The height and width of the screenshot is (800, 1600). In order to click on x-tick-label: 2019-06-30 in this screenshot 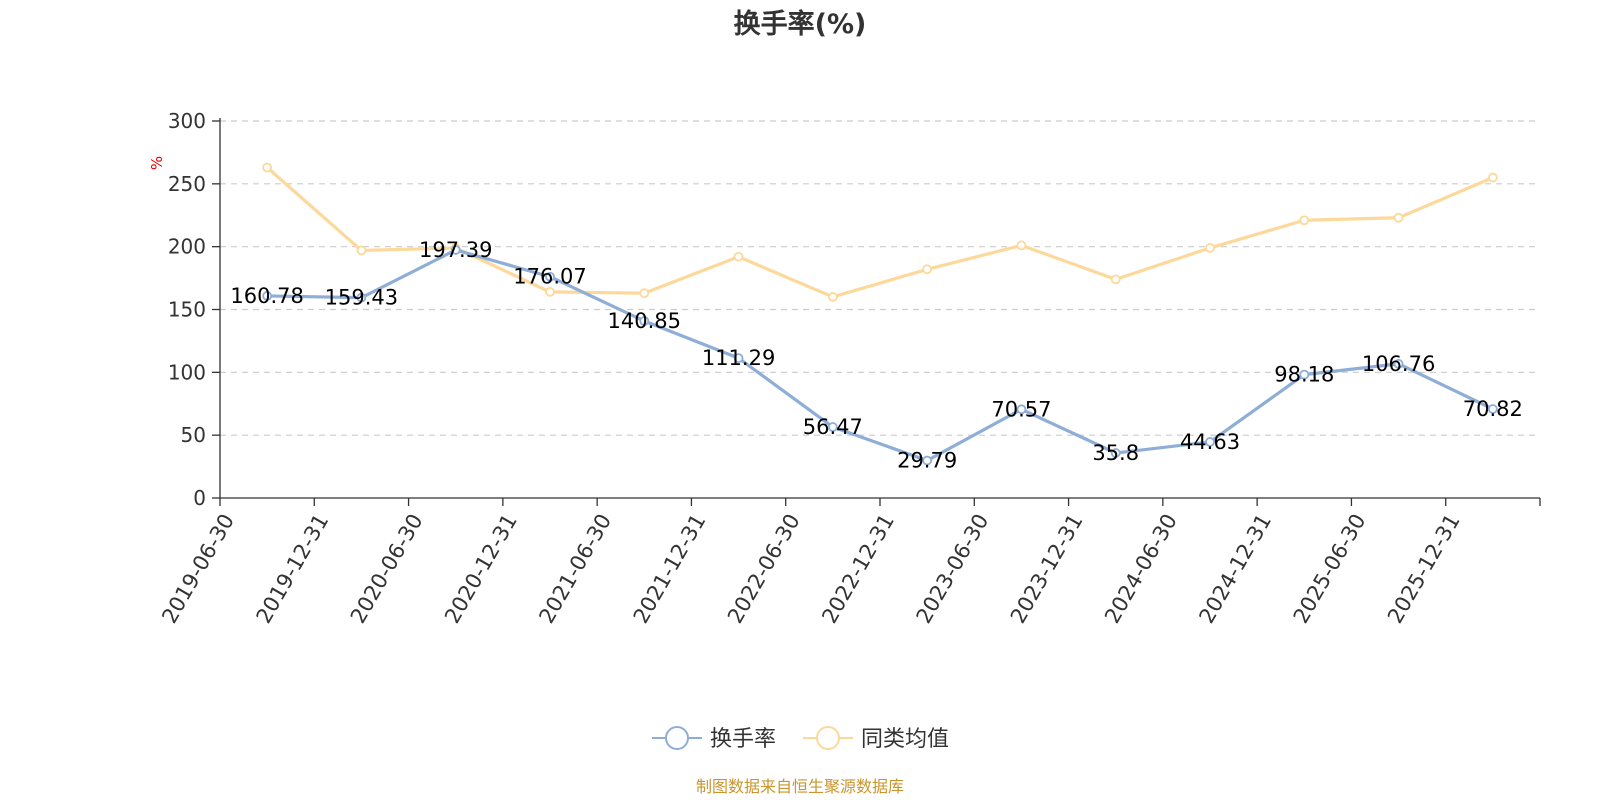, I will do `click(198, 569)`.